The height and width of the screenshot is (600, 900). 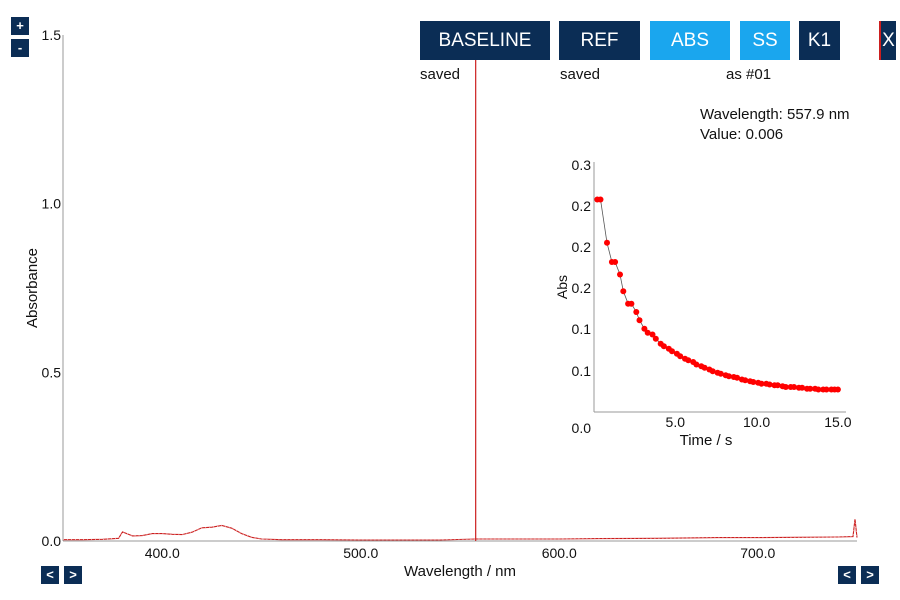 I want to click on inset-y-tick-label: 0.0, so click(x=582, y=428).